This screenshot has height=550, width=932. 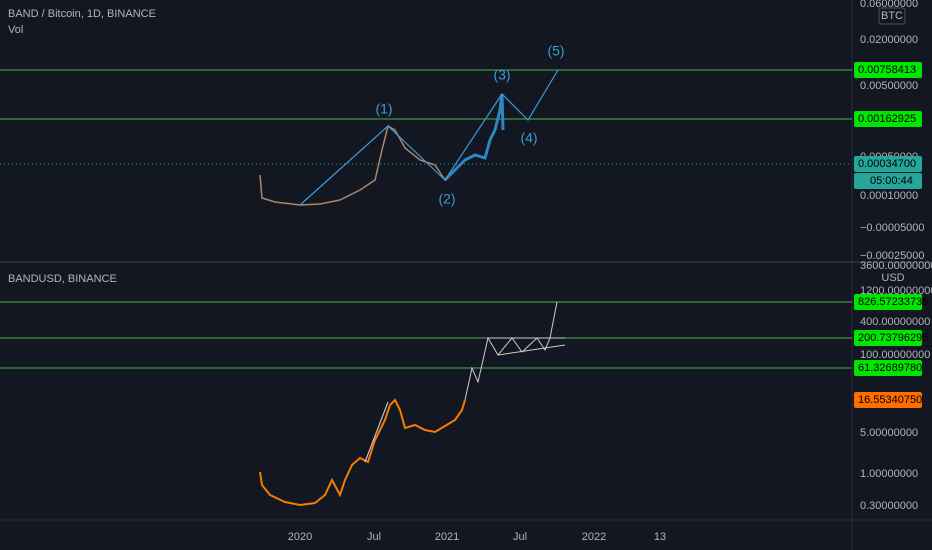 What do you see at coordinates (889, 474) in the screenshot?
I see `axis-label: 1.00000000` at bounding box center [889, 474].